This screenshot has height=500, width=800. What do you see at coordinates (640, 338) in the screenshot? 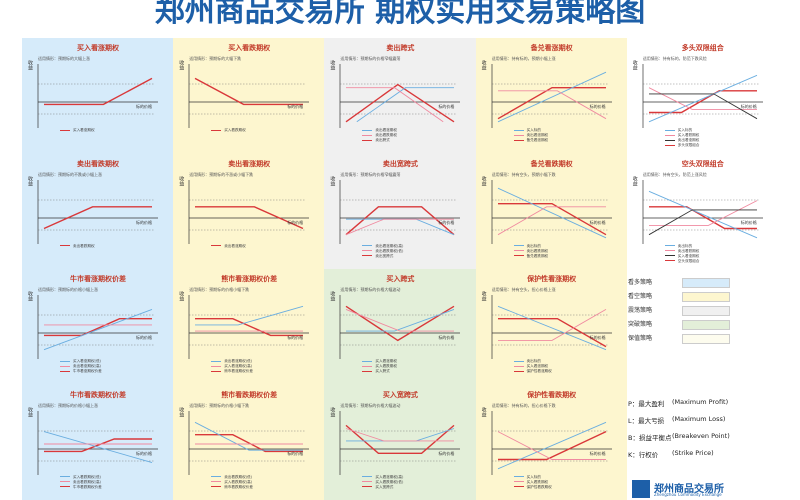
I see `strategy-legend-label: 保值策略` at bounding box center [640, 338].